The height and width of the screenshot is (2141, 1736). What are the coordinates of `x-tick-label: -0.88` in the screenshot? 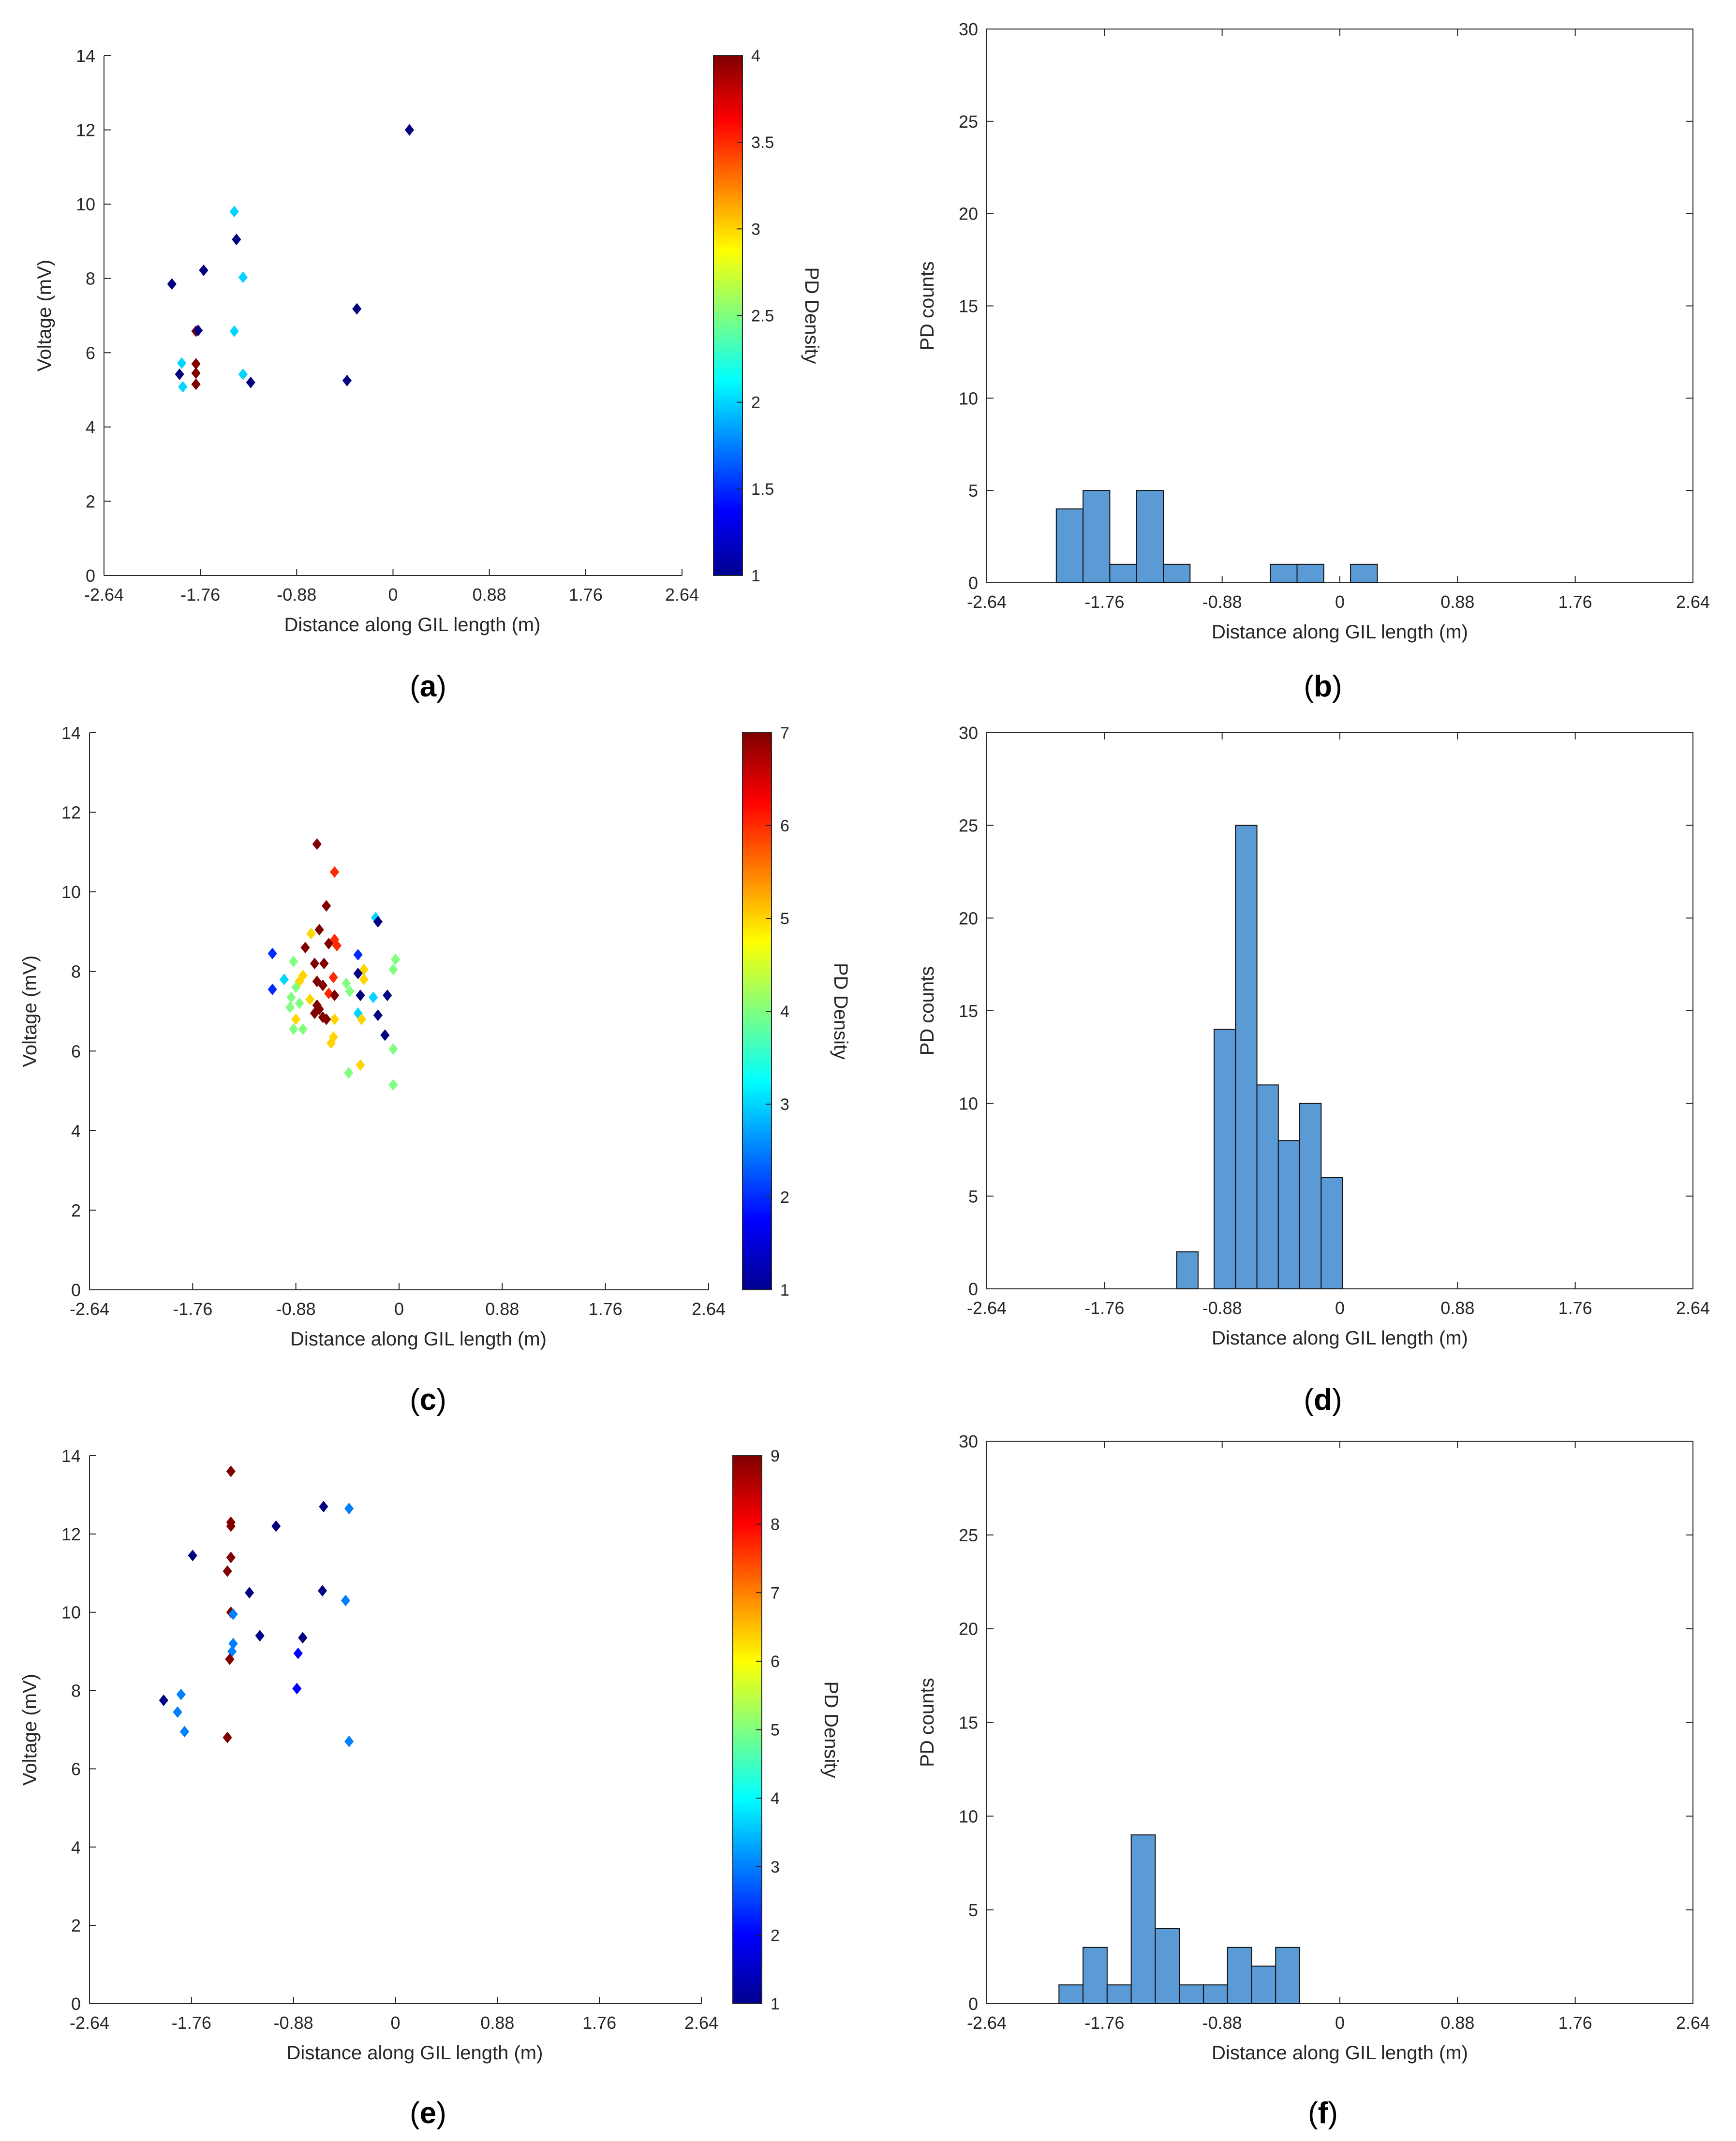 It's located at (296, 595).